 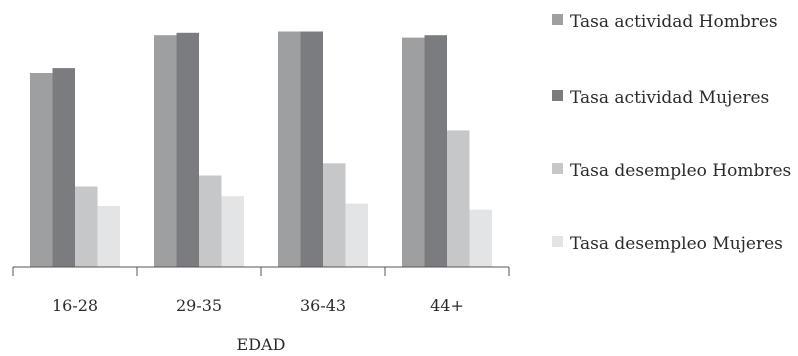 What do you see at coordinates (670, 98) in the screenshot?
I see `legend-label: Tasa actividad Mujeres` at bounding box center [670, 98].